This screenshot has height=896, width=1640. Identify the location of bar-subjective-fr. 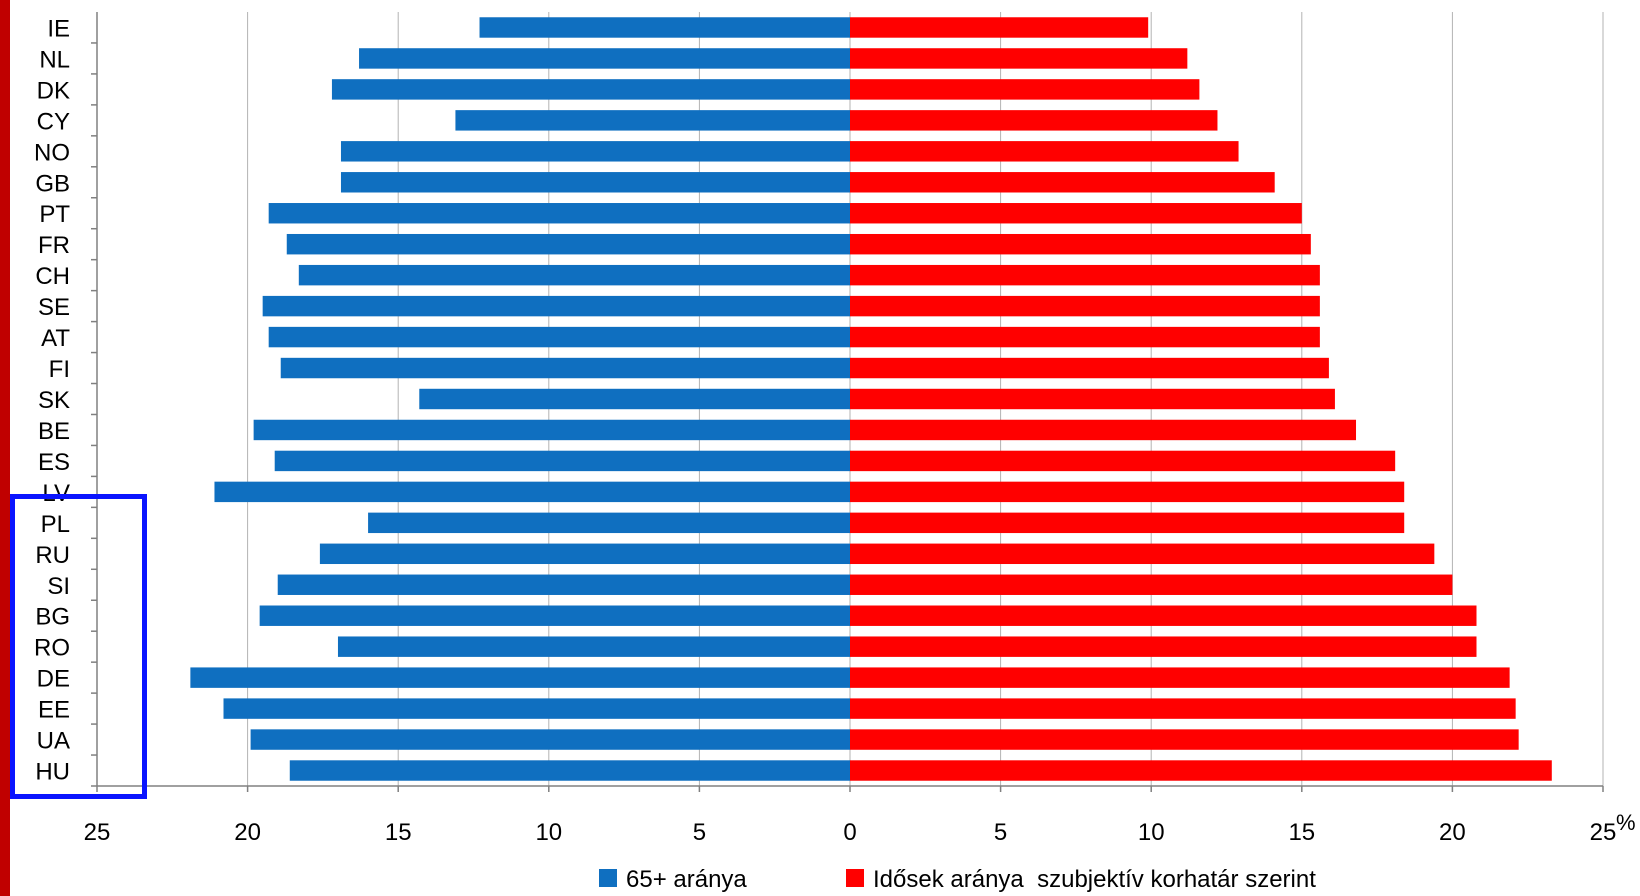
(1080, 244).